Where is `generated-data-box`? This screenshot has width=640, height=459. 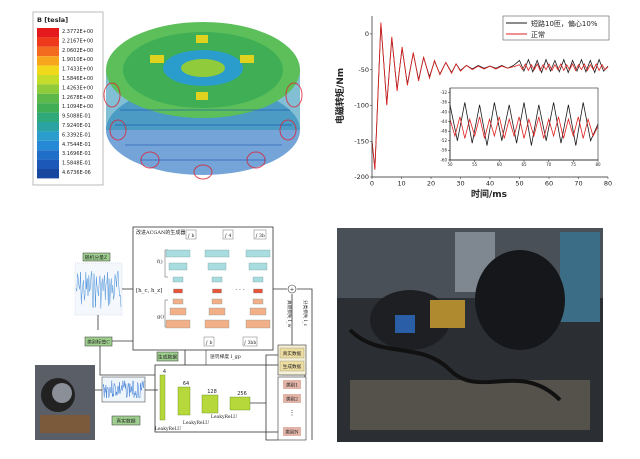 generated-data-box is located at coordinates (167, 356).